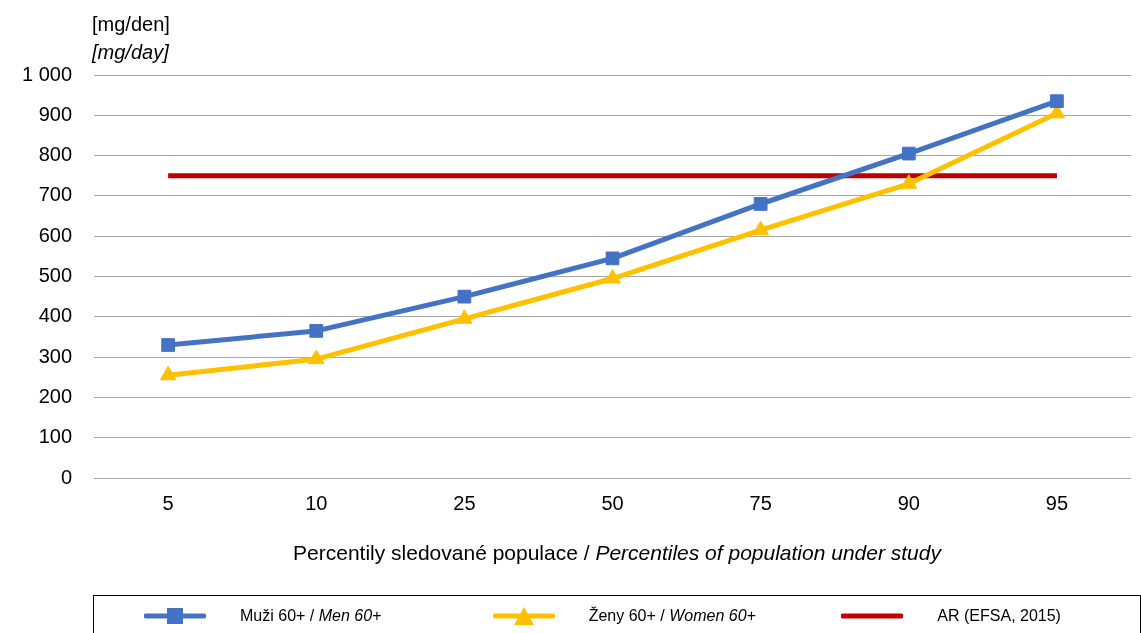 The height and width of the screenshot is (633, 1141). Describe the element at coordinates (311, 616) in the screenshot. I see `legend-label: Muži 60+ / Men 60+` at that location.